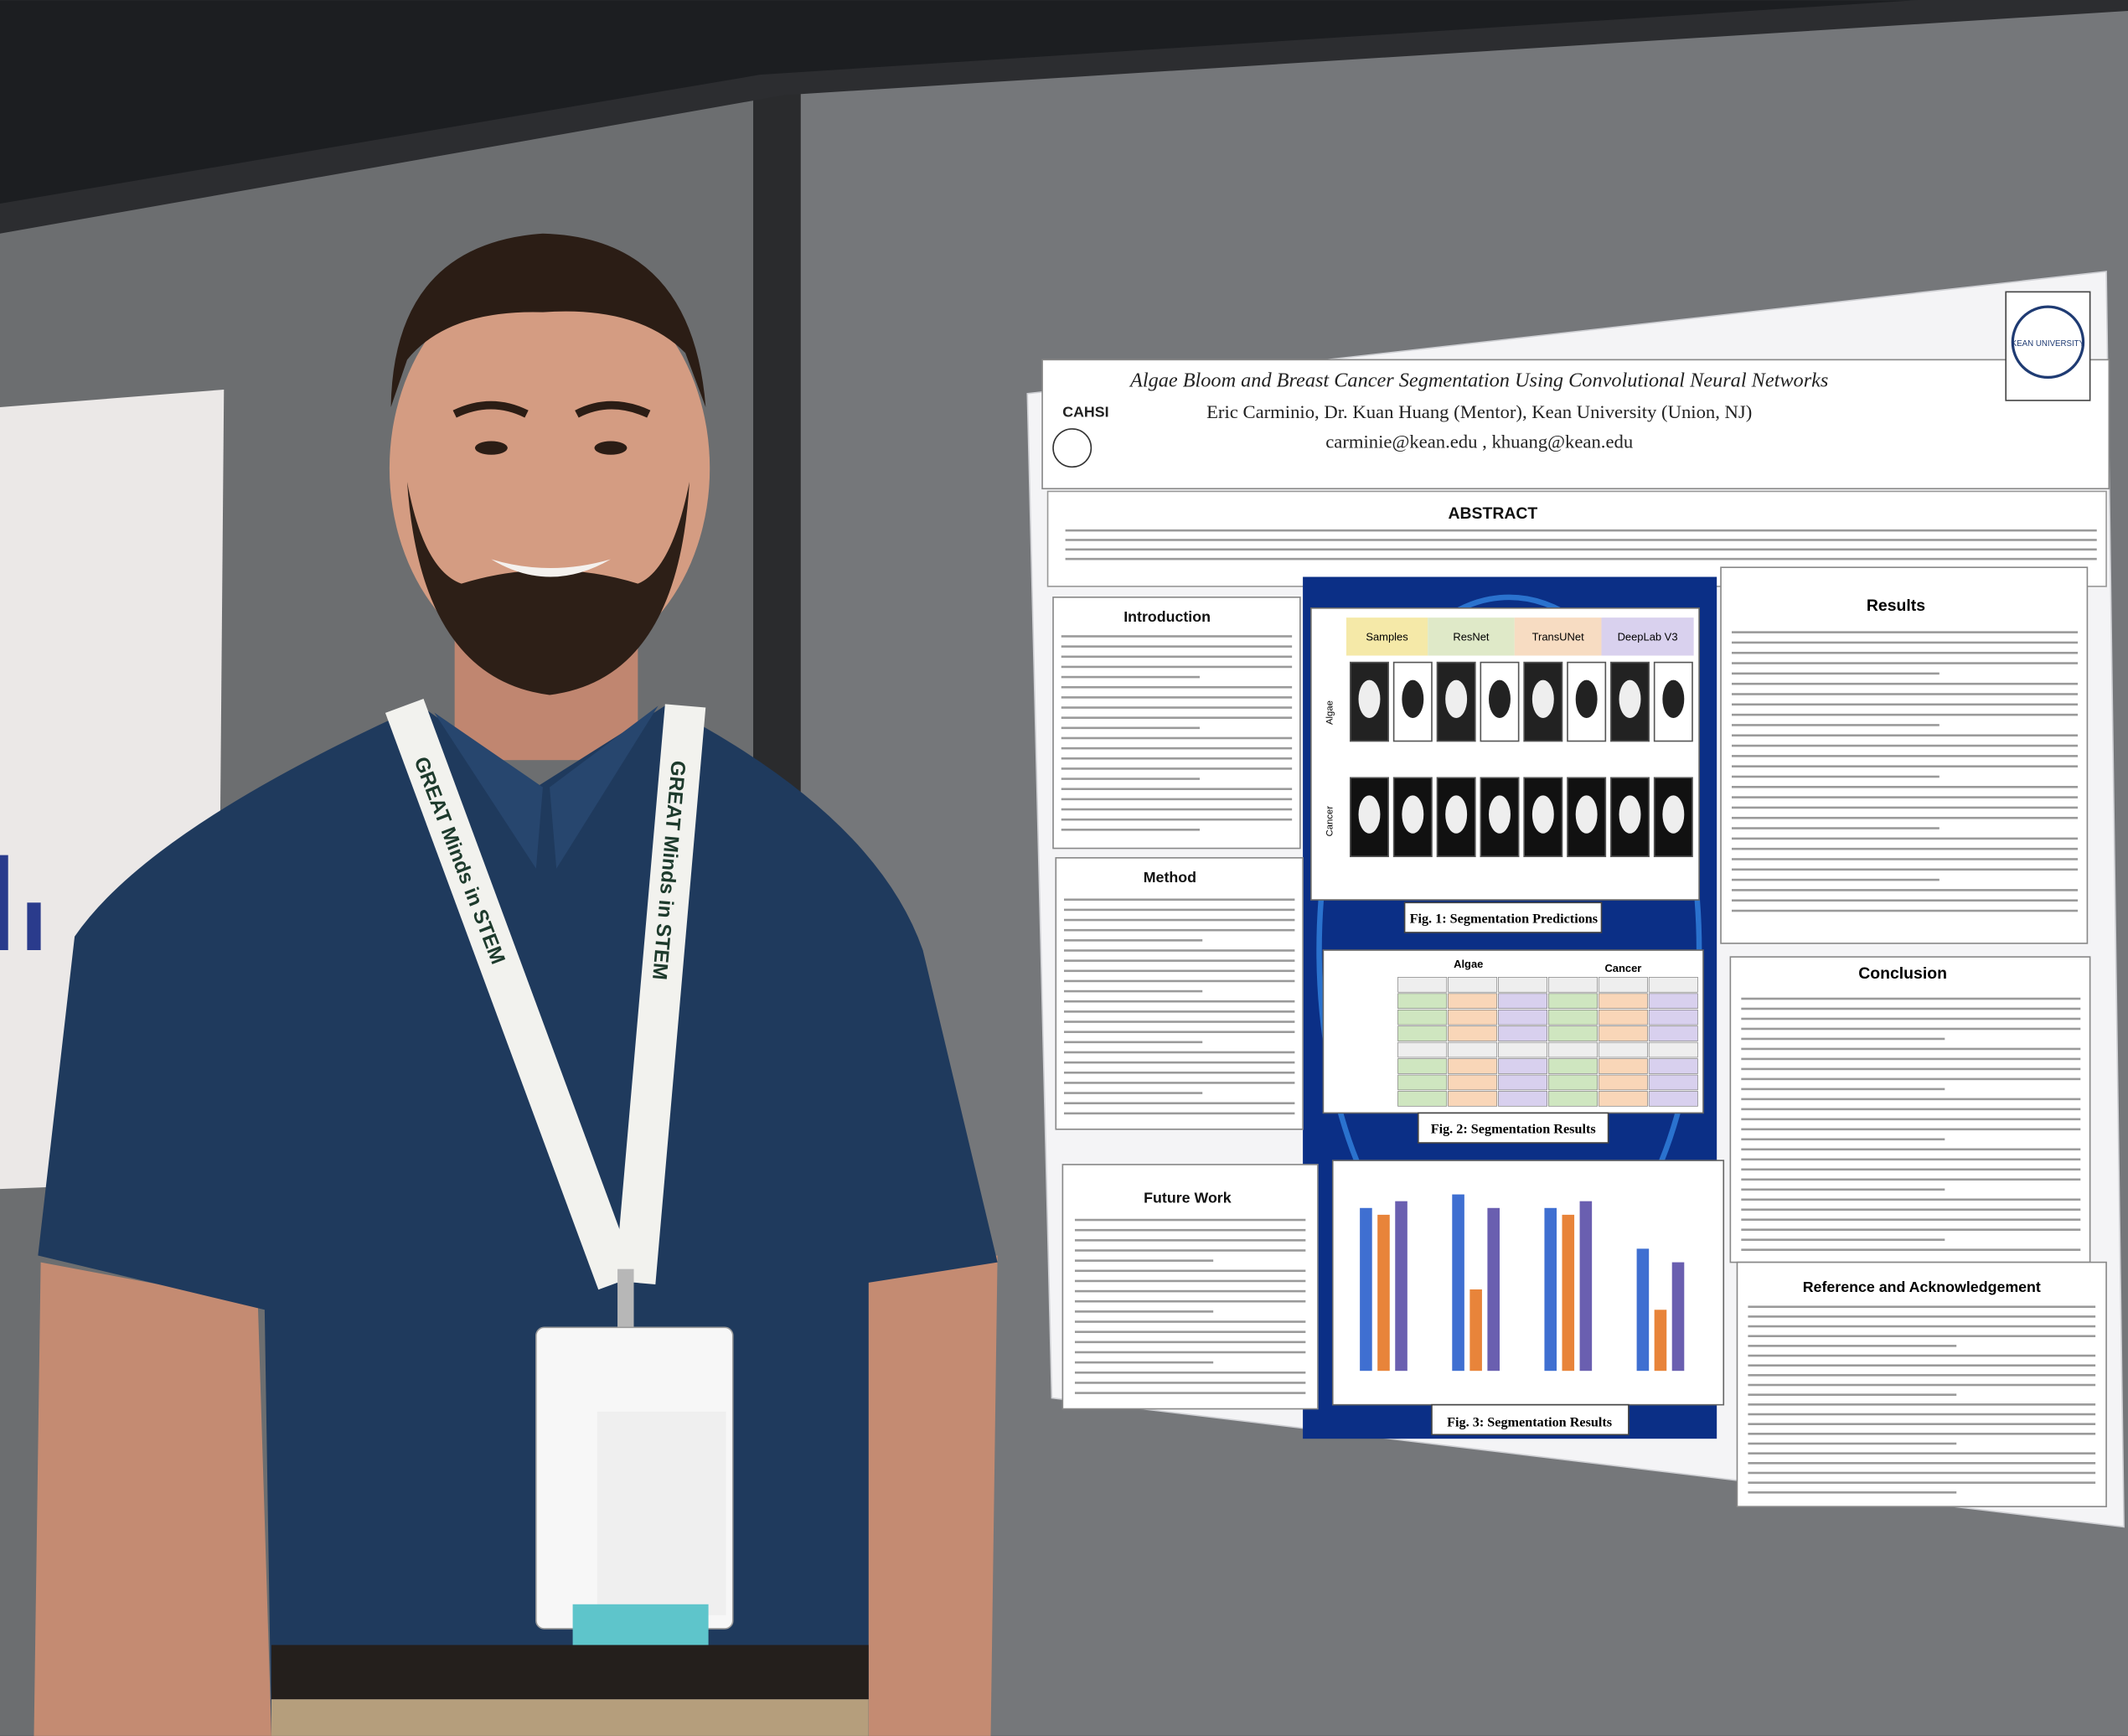 The height and width of the screenshot is (1736, 2128). I want to click on section-heading: Results, so click(1896, 606).